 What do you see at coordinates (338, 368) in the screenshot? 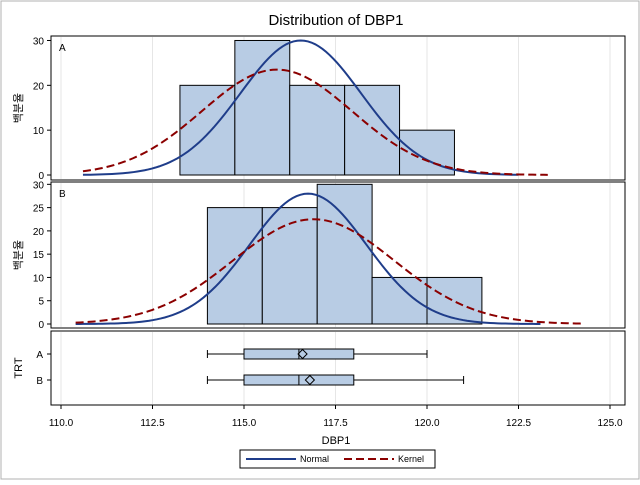
I see `boxplot-frame` at bounding box center [338, 368].